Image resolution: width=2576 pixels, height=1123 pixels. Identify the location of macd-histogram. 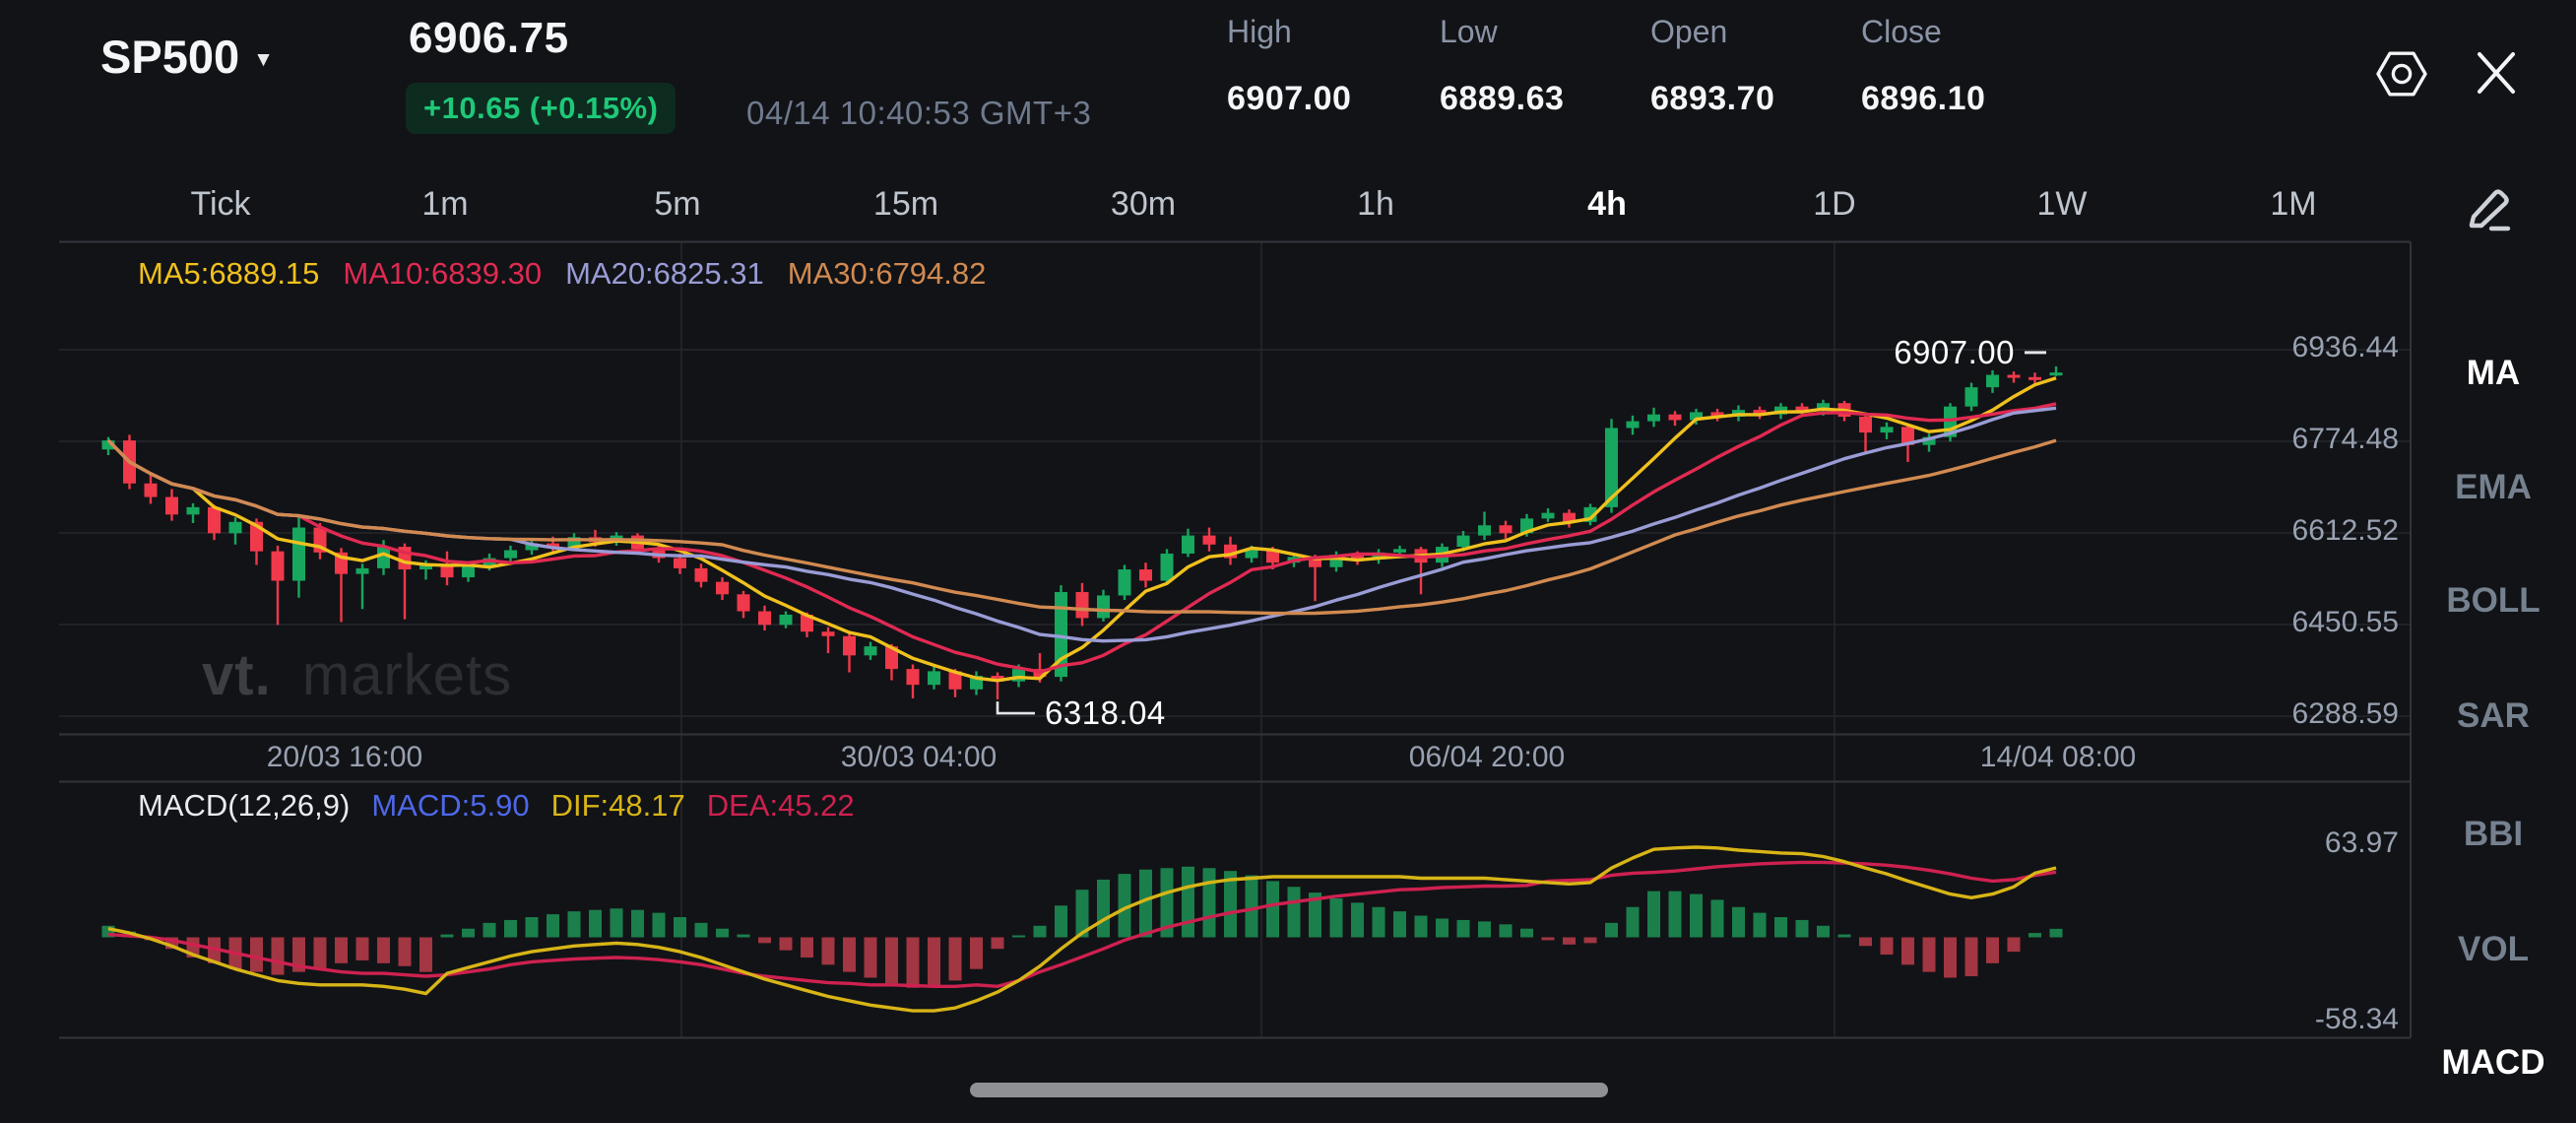
(1082, 927).